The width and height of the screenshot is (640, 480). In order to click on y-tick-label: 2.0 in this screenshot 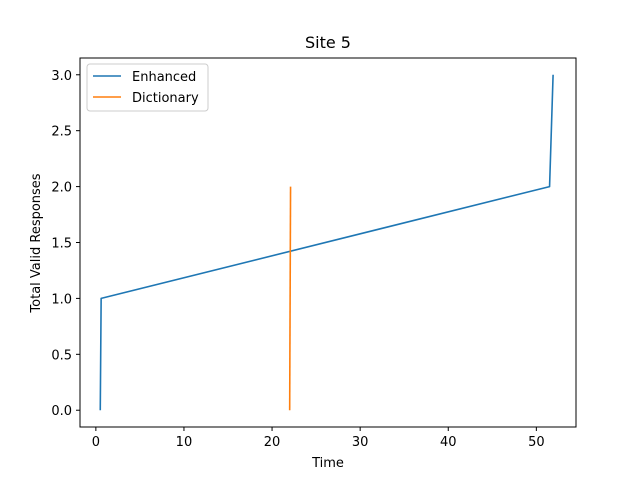, I will do `click(61, 188)`.